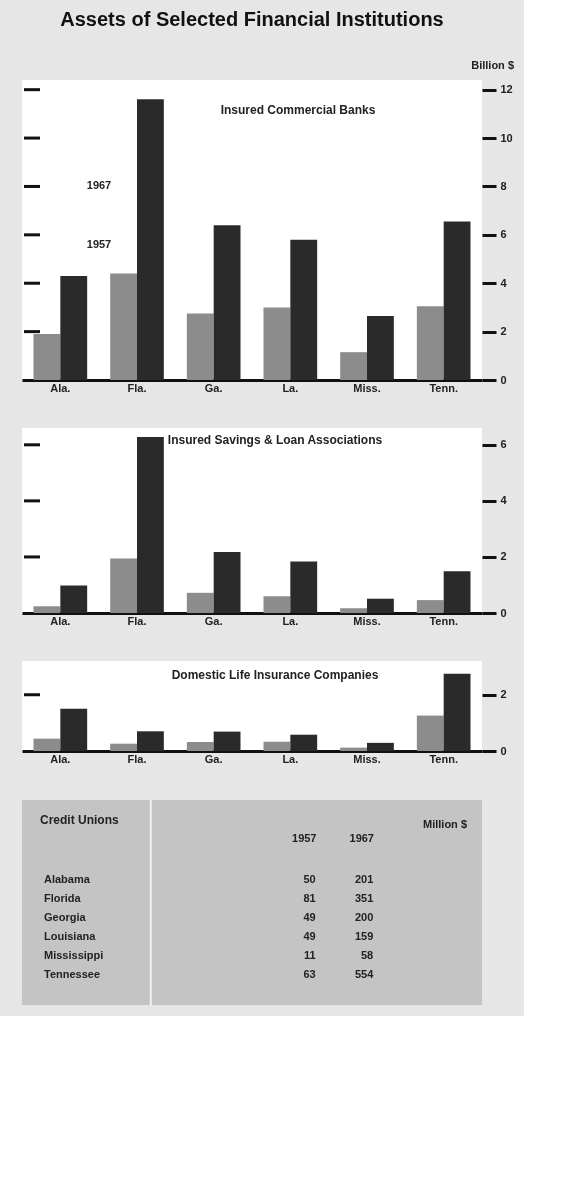 This screenshot has width=575, height=1202. What do you see at coordinates (67, 878) in the screenshot?
I see `category-label: Alabama` at bounding box center [67, 878].